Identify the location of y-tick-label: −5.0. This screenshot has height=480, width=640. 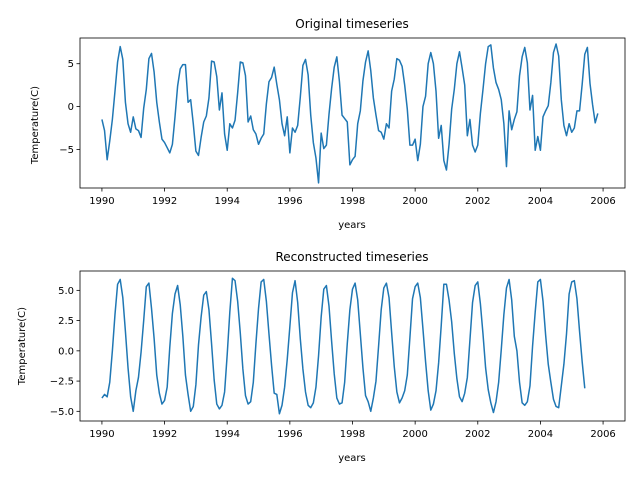
(62, 412).